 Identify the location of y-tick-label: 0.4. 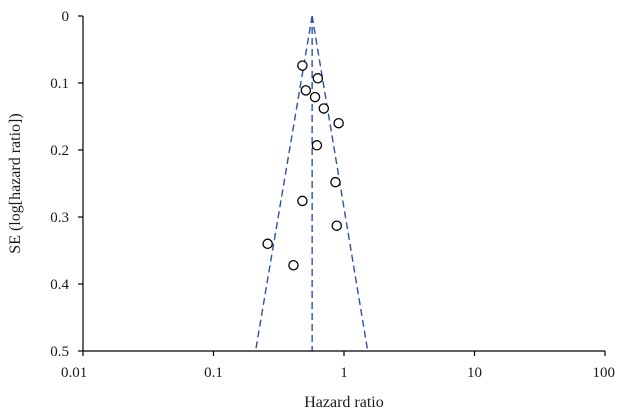
(59, 285).